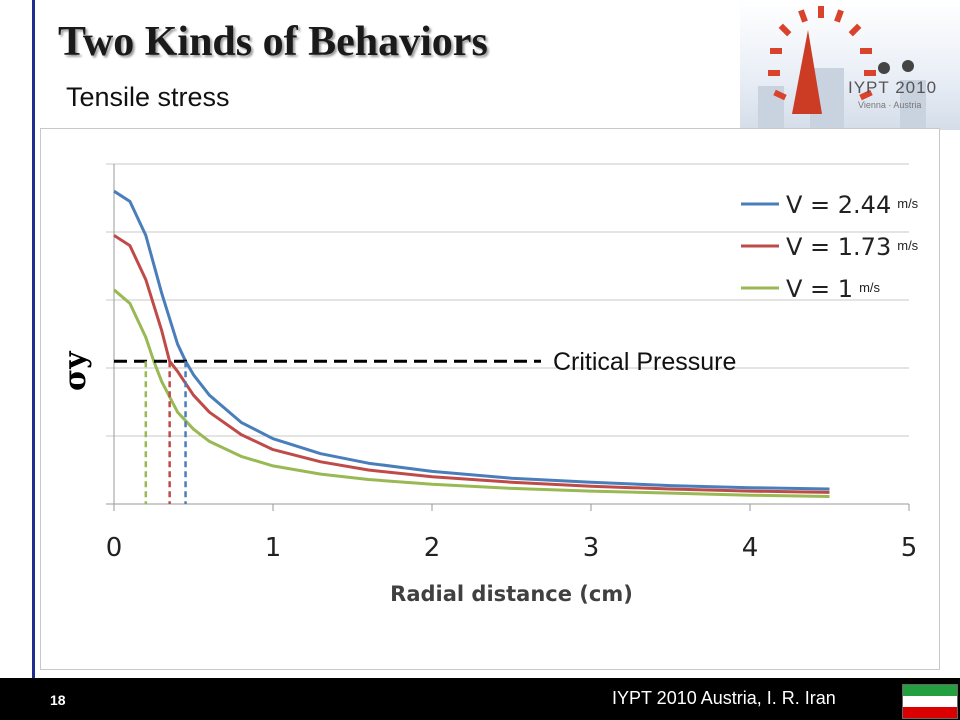 Image resolution: width=960 pixels, height=720 pixels. Describe the element at coordinates (838, 247) in the screenshot. I see `legend-label-2: V = 1.73` at that location.